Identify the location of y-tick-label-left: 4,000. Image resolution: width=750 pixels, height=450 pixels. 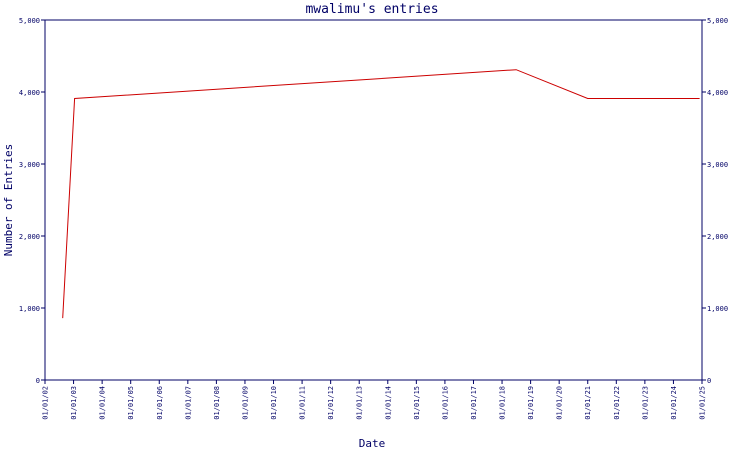
(29, 93).